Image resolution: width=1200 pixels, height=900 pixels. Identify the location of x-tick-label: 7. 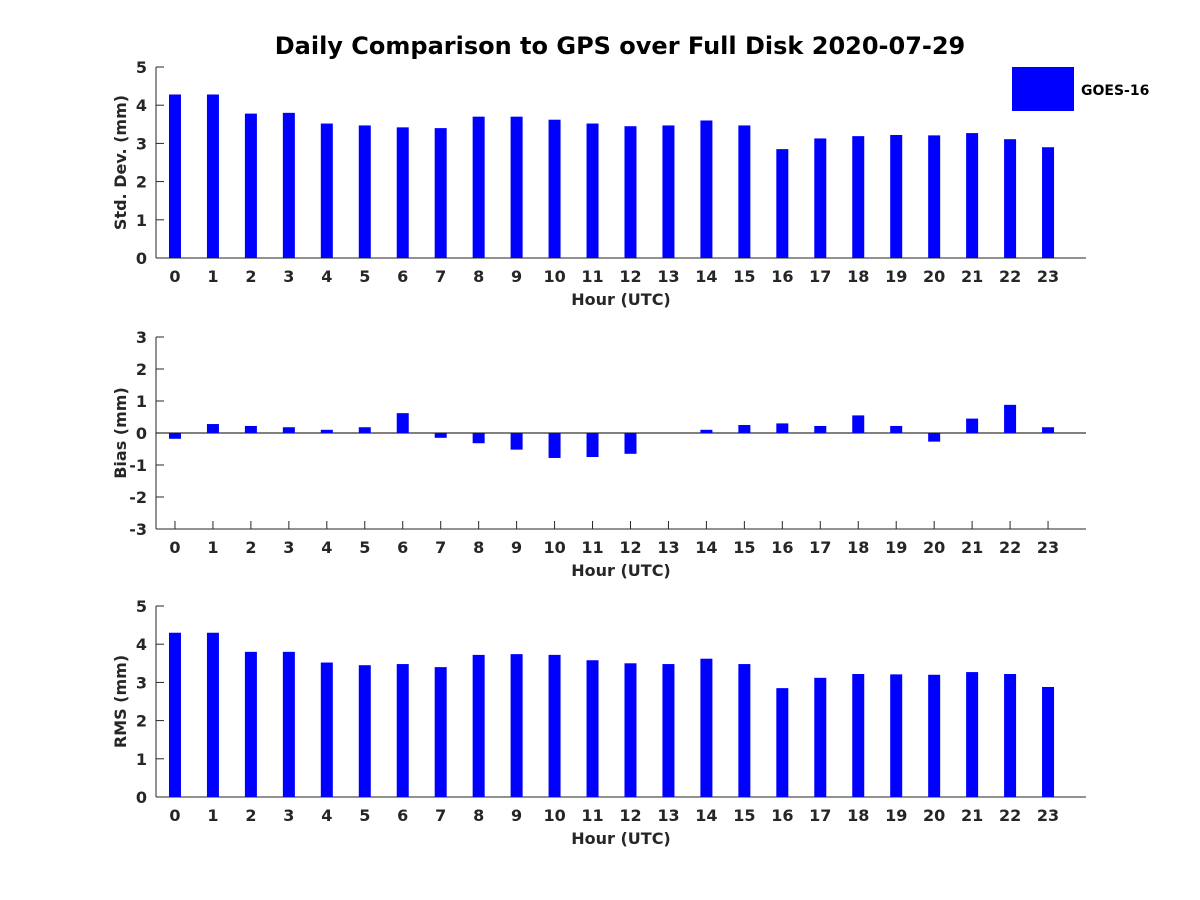
(440, 276).